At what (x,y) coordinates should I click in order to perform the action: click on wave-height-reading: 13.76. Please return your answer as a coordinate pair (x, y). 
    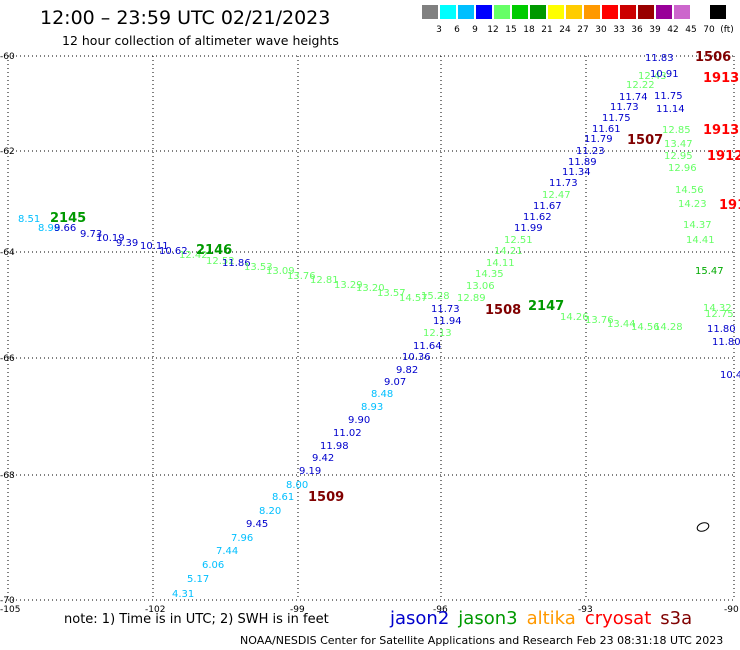
    Looking at the image, I should click on (301, 276).